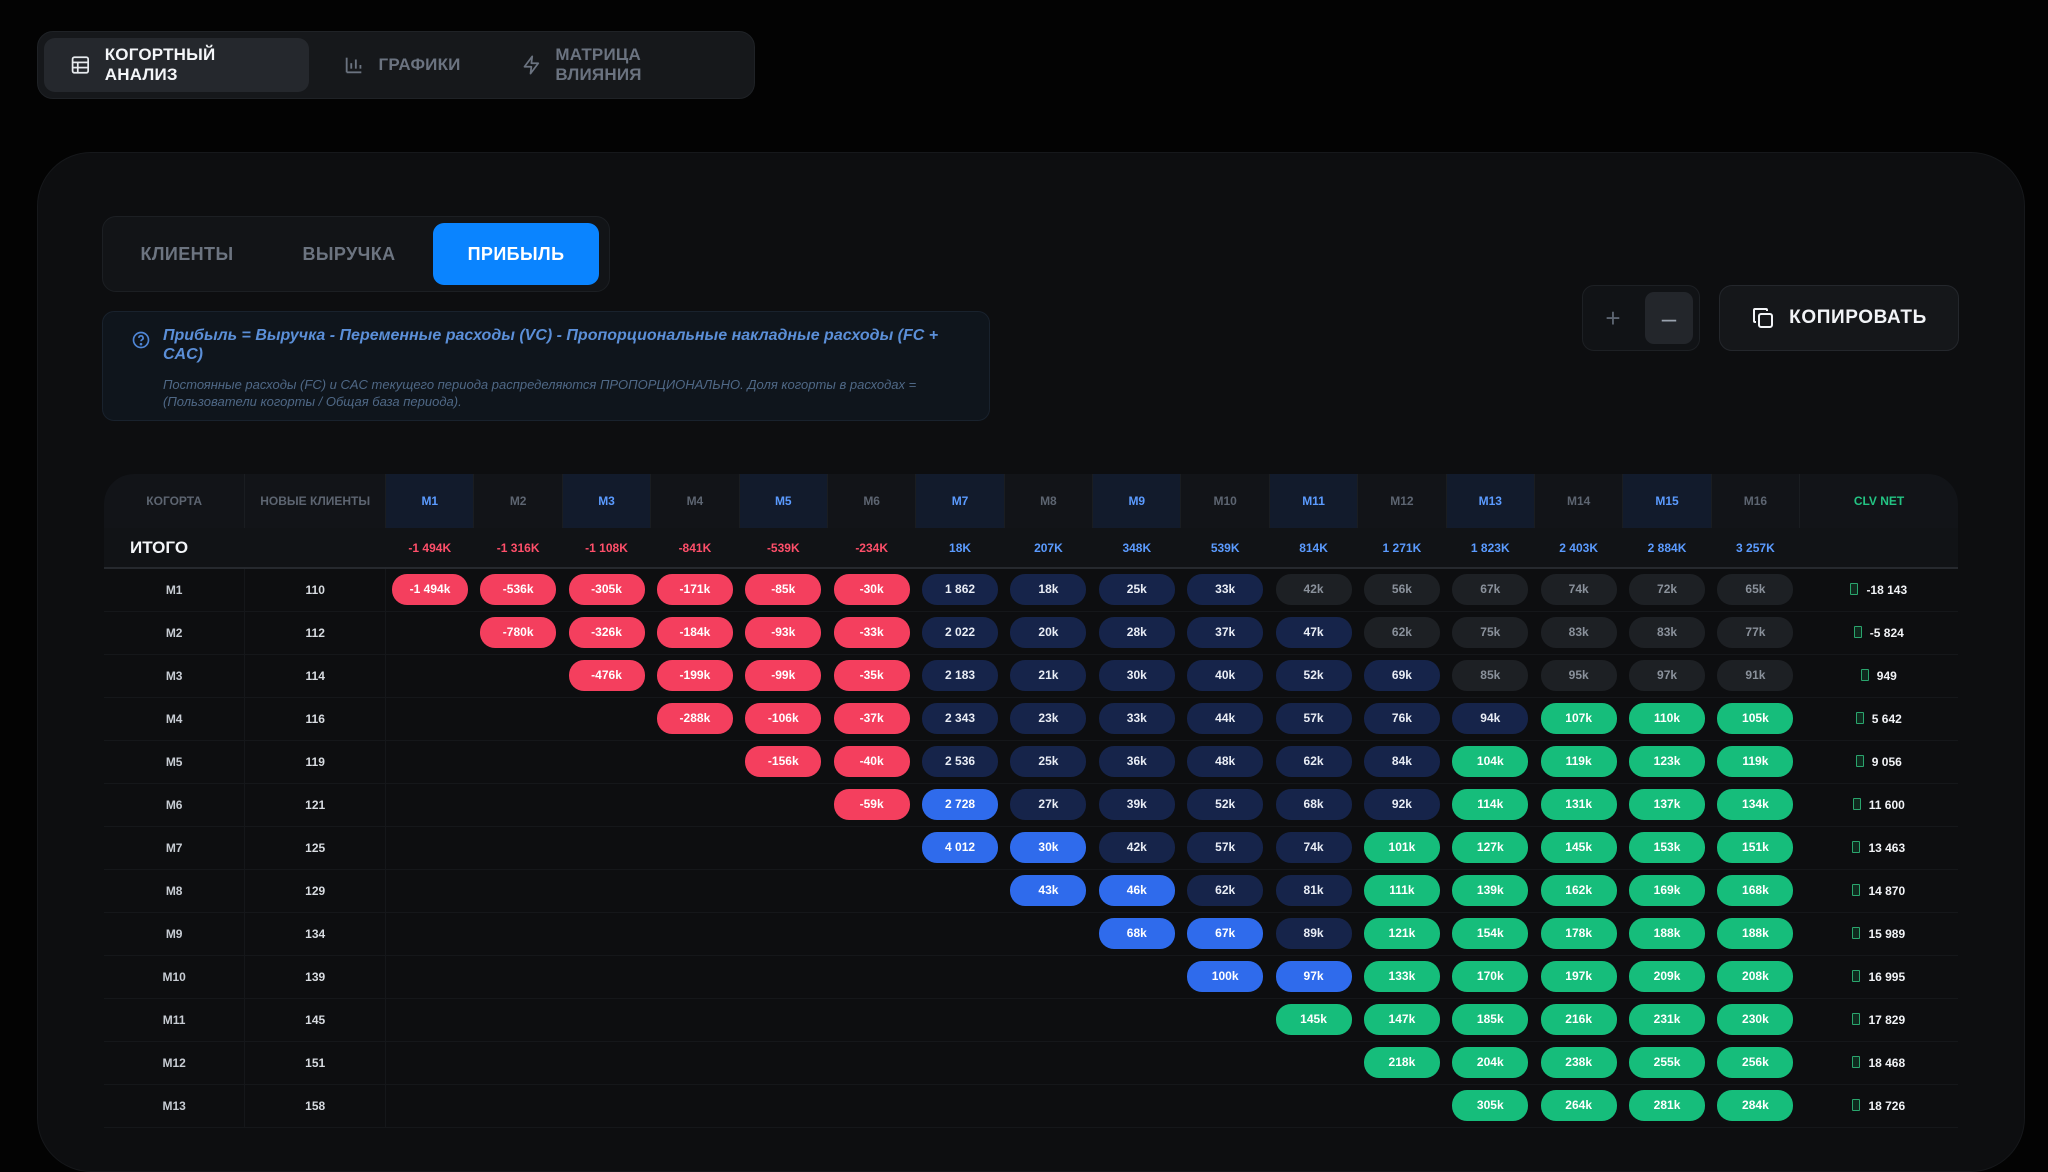 The height and width of the screenshot is (1172, 2048). I want to click on value-pill: 18k, so click(1048, 590).